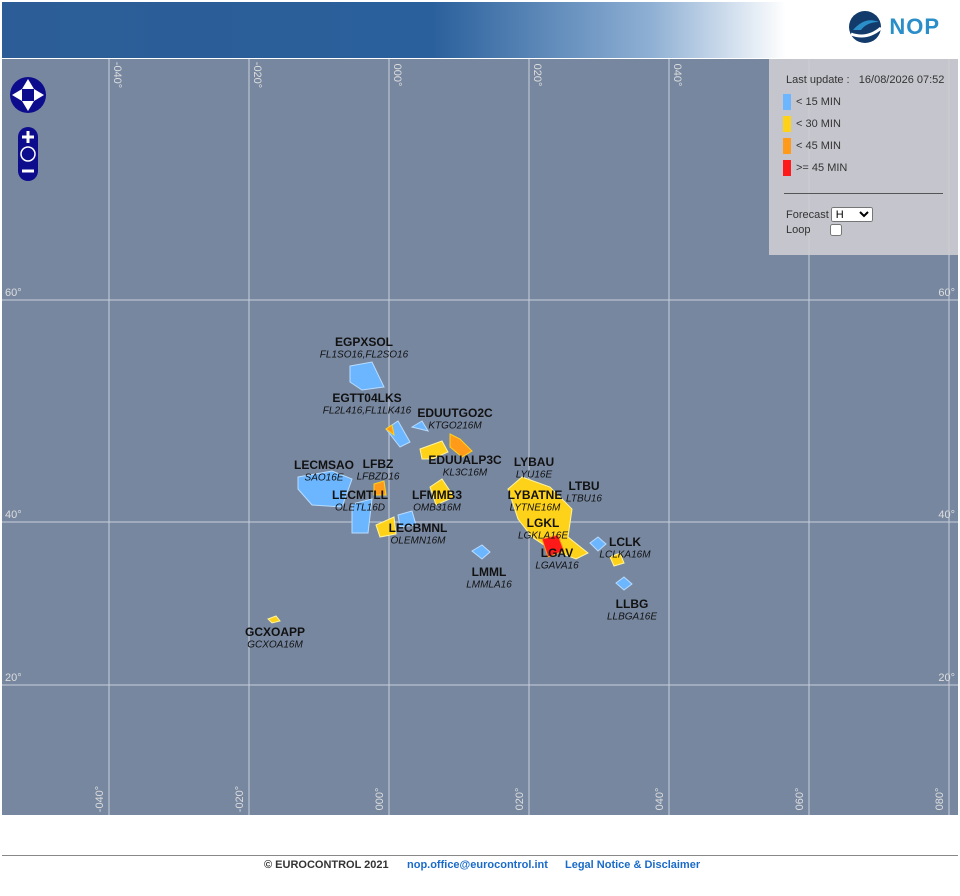 The height and width of the screenshot is (896, 960). I want to click on logo-icon, so click(866, 27).